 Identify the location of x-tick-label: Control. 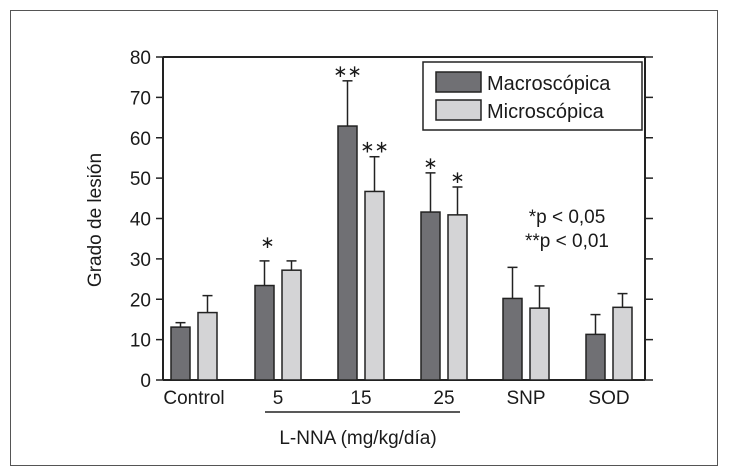
(193, 398).